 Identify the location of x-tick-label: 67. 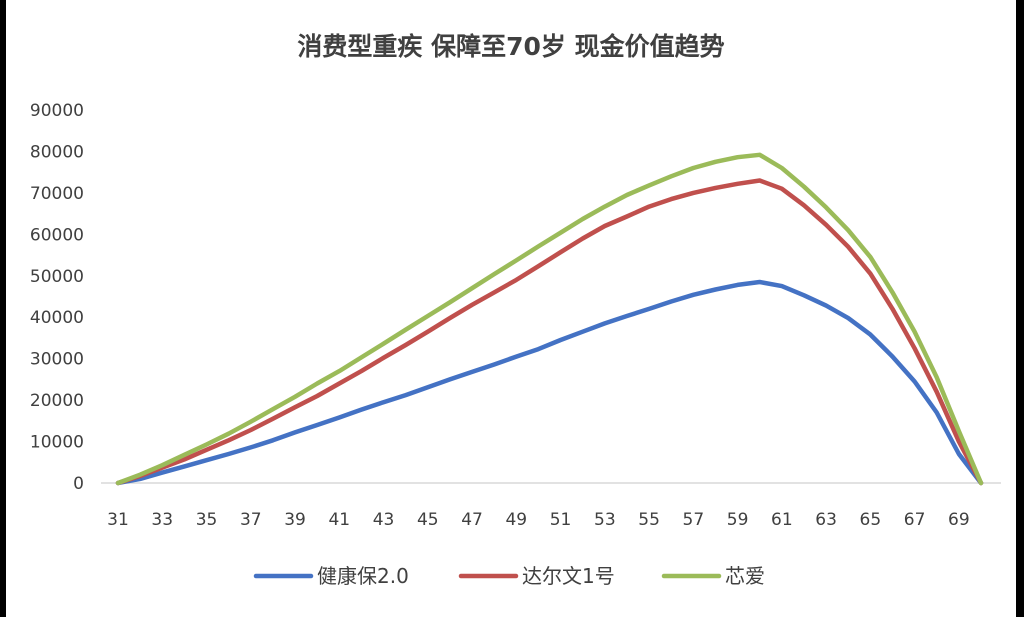
(915, 520).